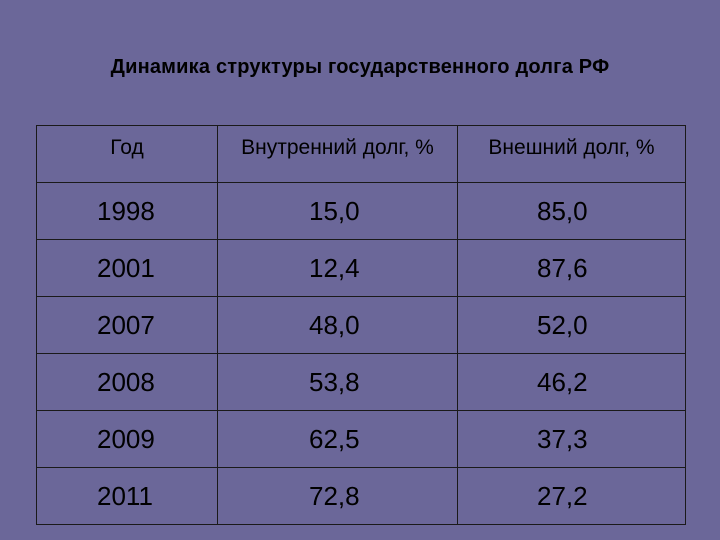 Image resolution: width=720 pixels, height=540 pixels. What do you see at coordinates (337, 439) in the screenshot?
I see `domestic-debt-cell: 62,5` at bounding box center [337, 439].